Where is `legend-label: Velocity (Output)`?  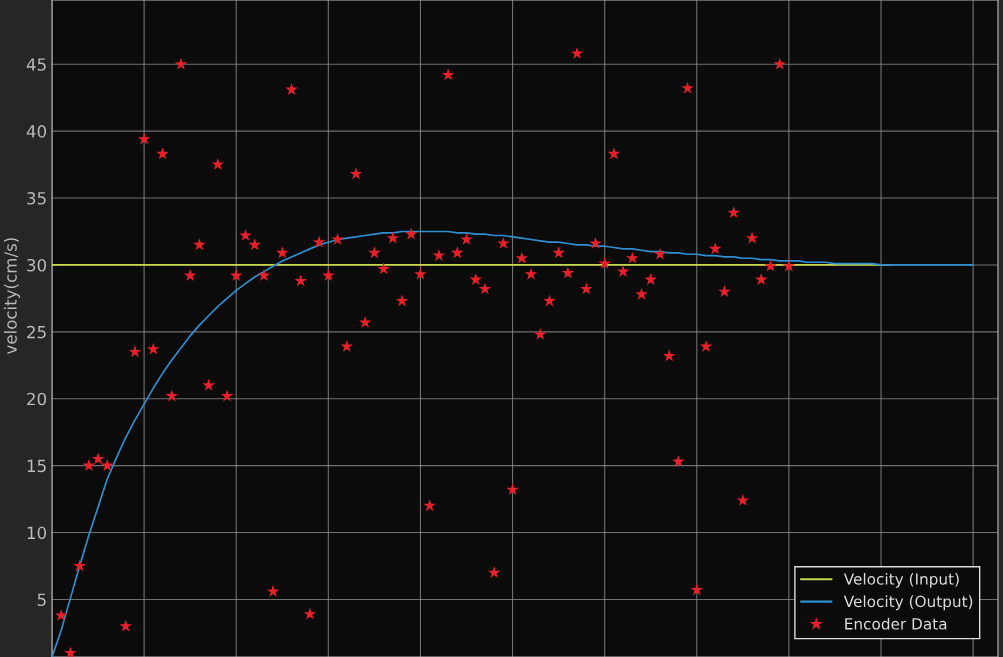 legend-label: Velocity (Output) is located at coordinates (908, 603).